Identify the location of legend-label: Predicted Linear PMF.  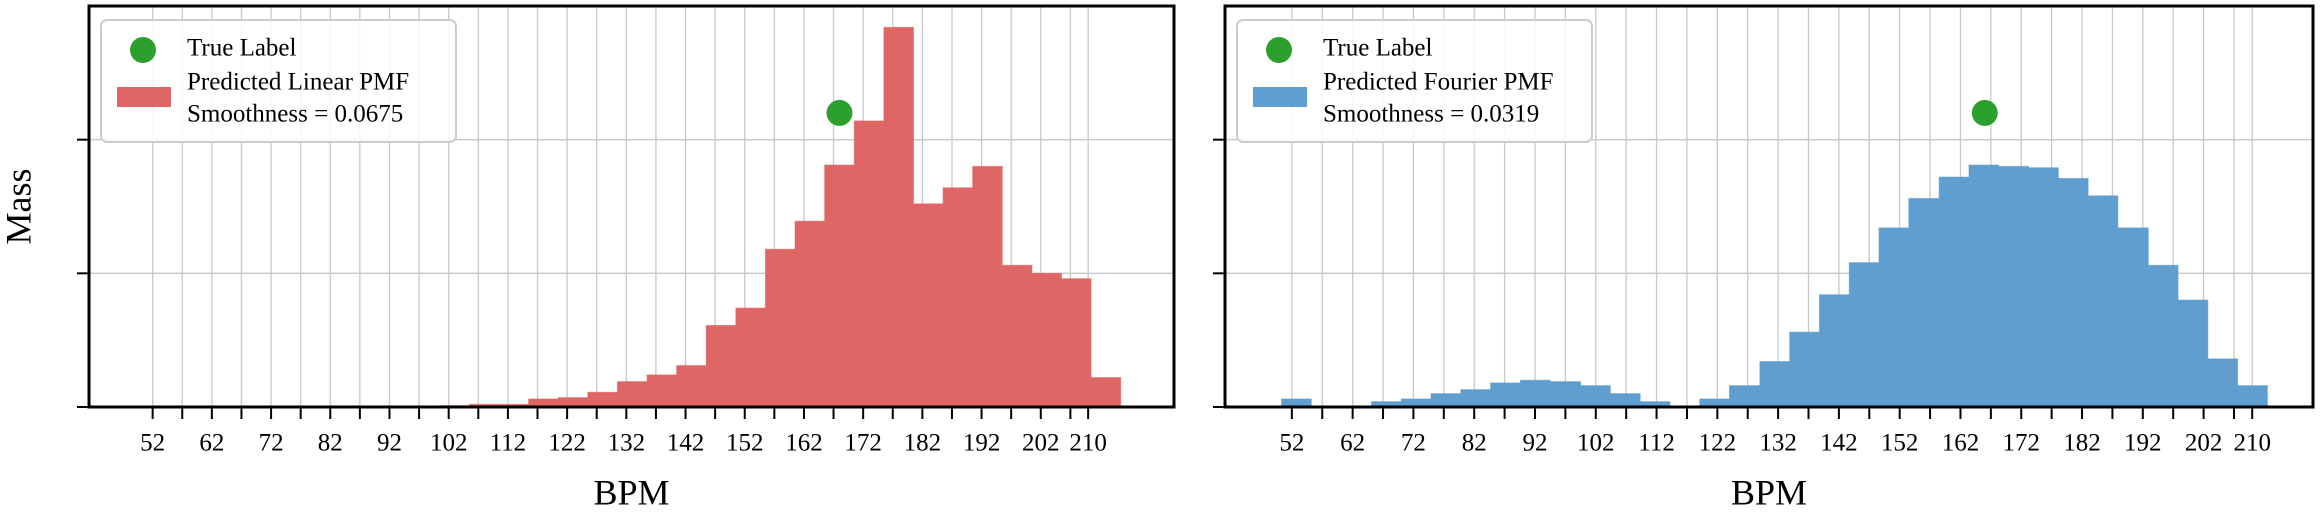
(298, 82).